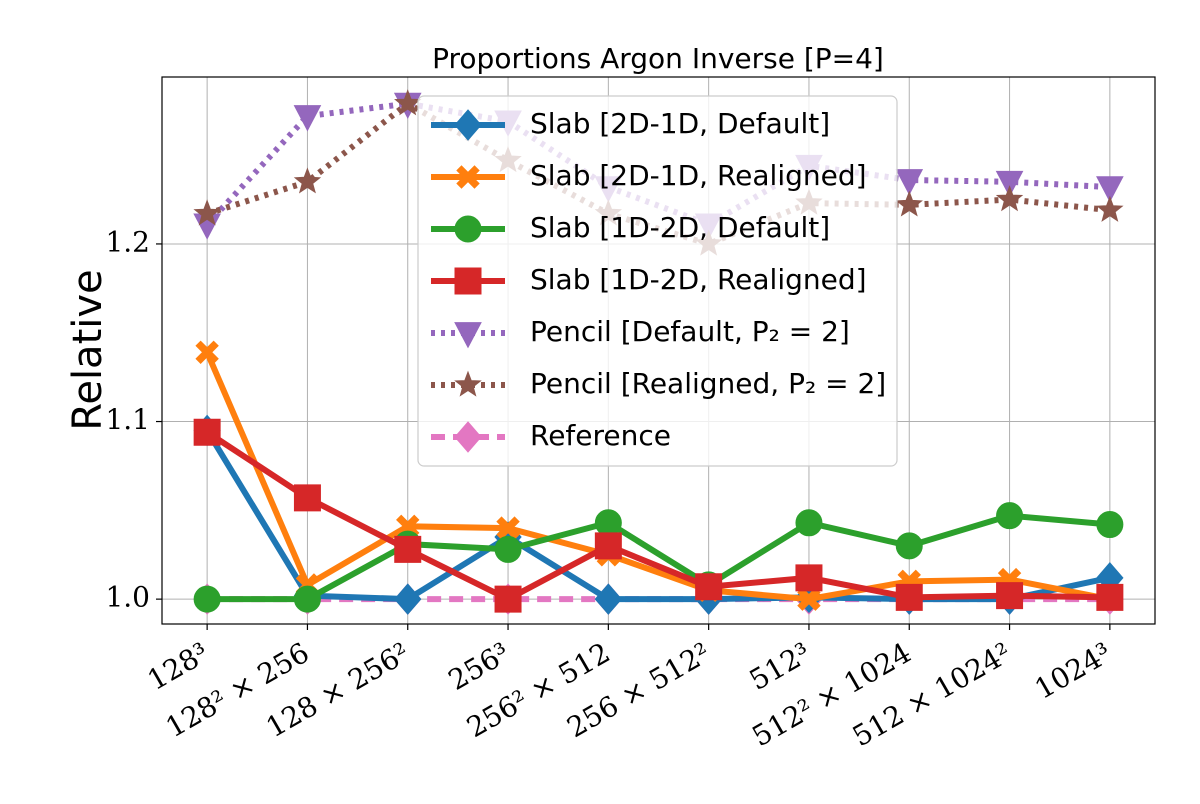  I want to click on legend-label: Slab [2D-1D, Realigned], so click(698, 175).